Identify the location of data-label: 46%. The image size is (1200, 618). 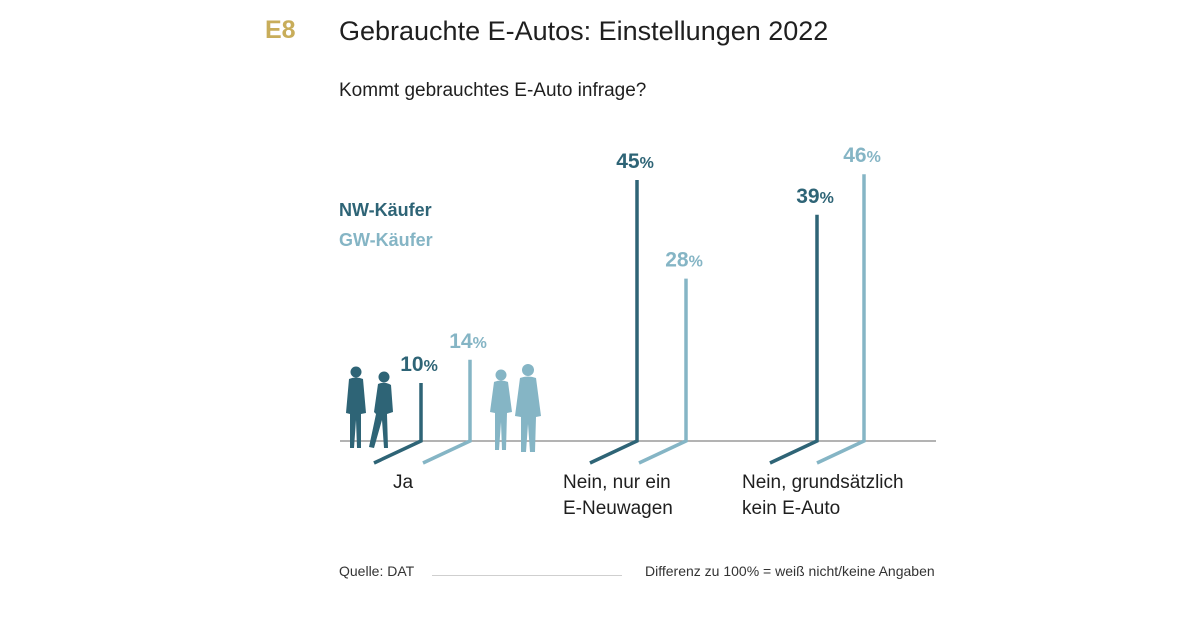
(862, 155).